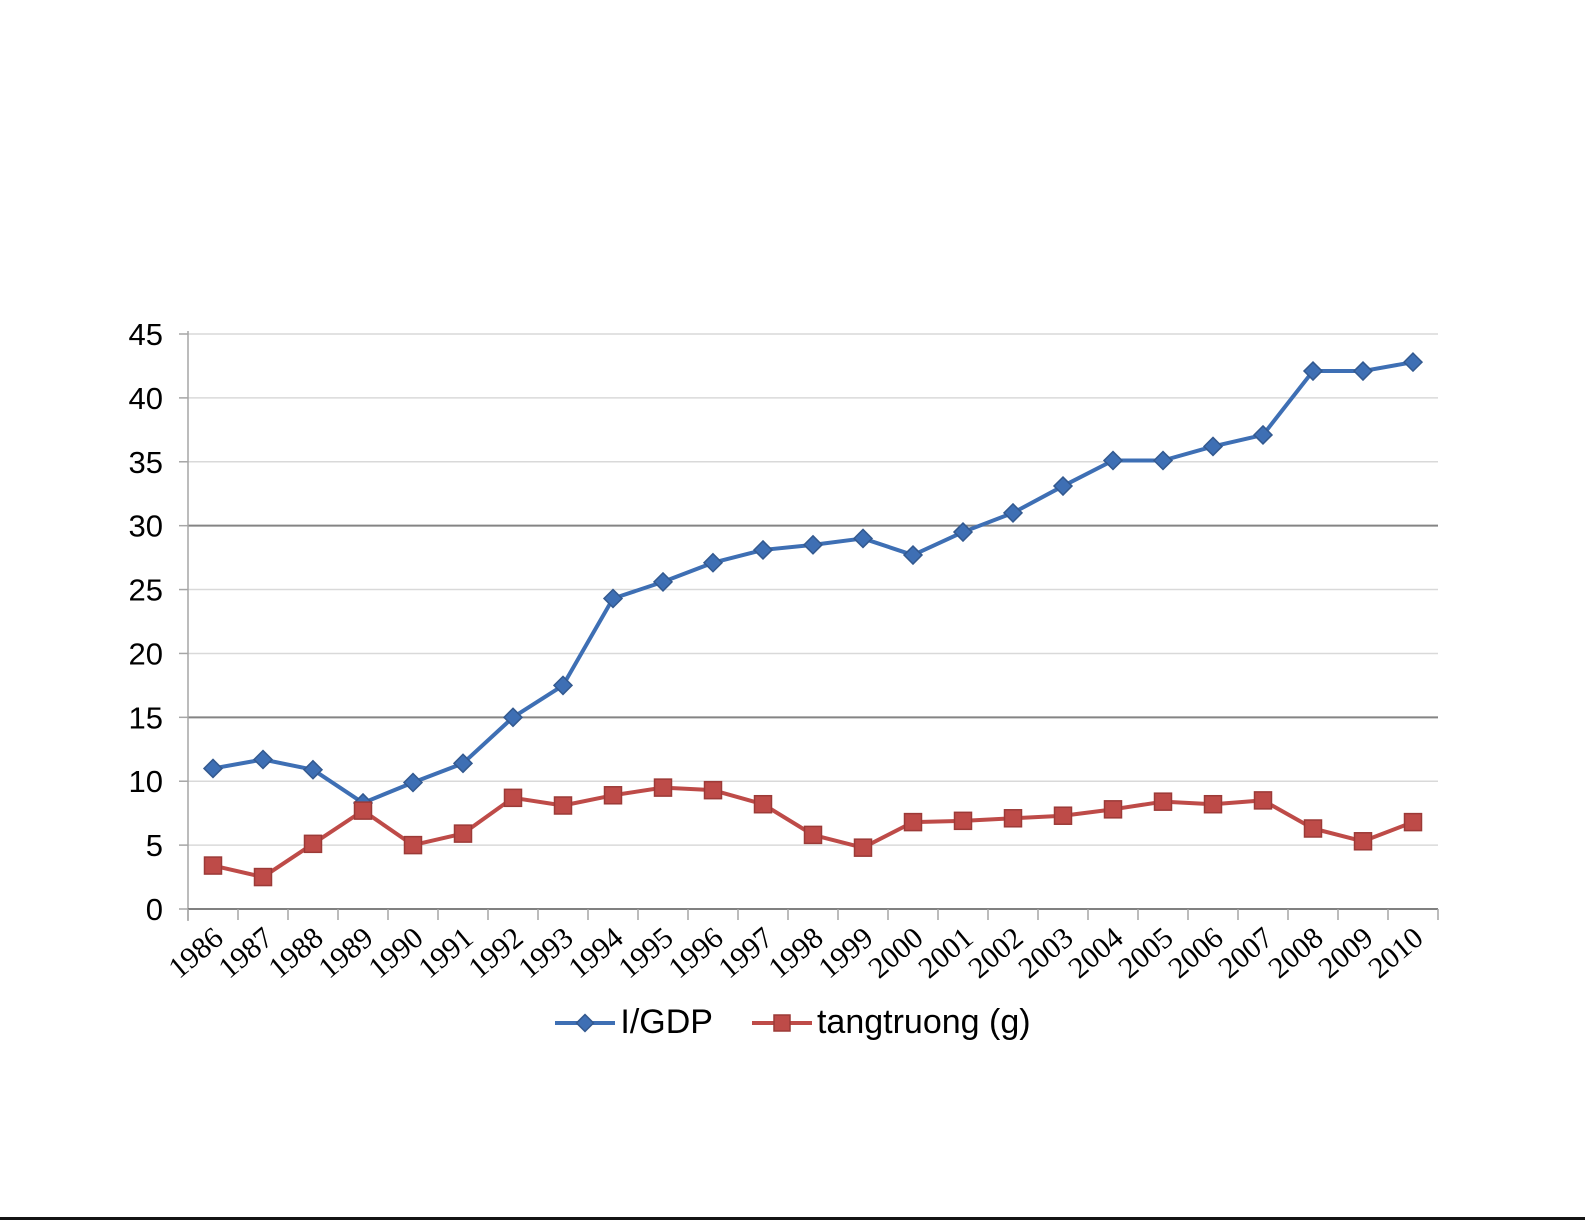 The height and width of the screenshot is (1225, 1585). What do you see at coordinates (713, 562) in the screenshot?
I see `marker-diamond-1996` at bounding box center [713, 562].